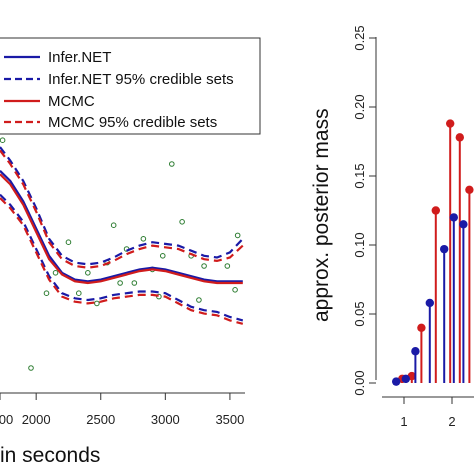 This screenshot has height=474, width=474. I want to click on left-x-tick-label: 00, so click(6, 419).